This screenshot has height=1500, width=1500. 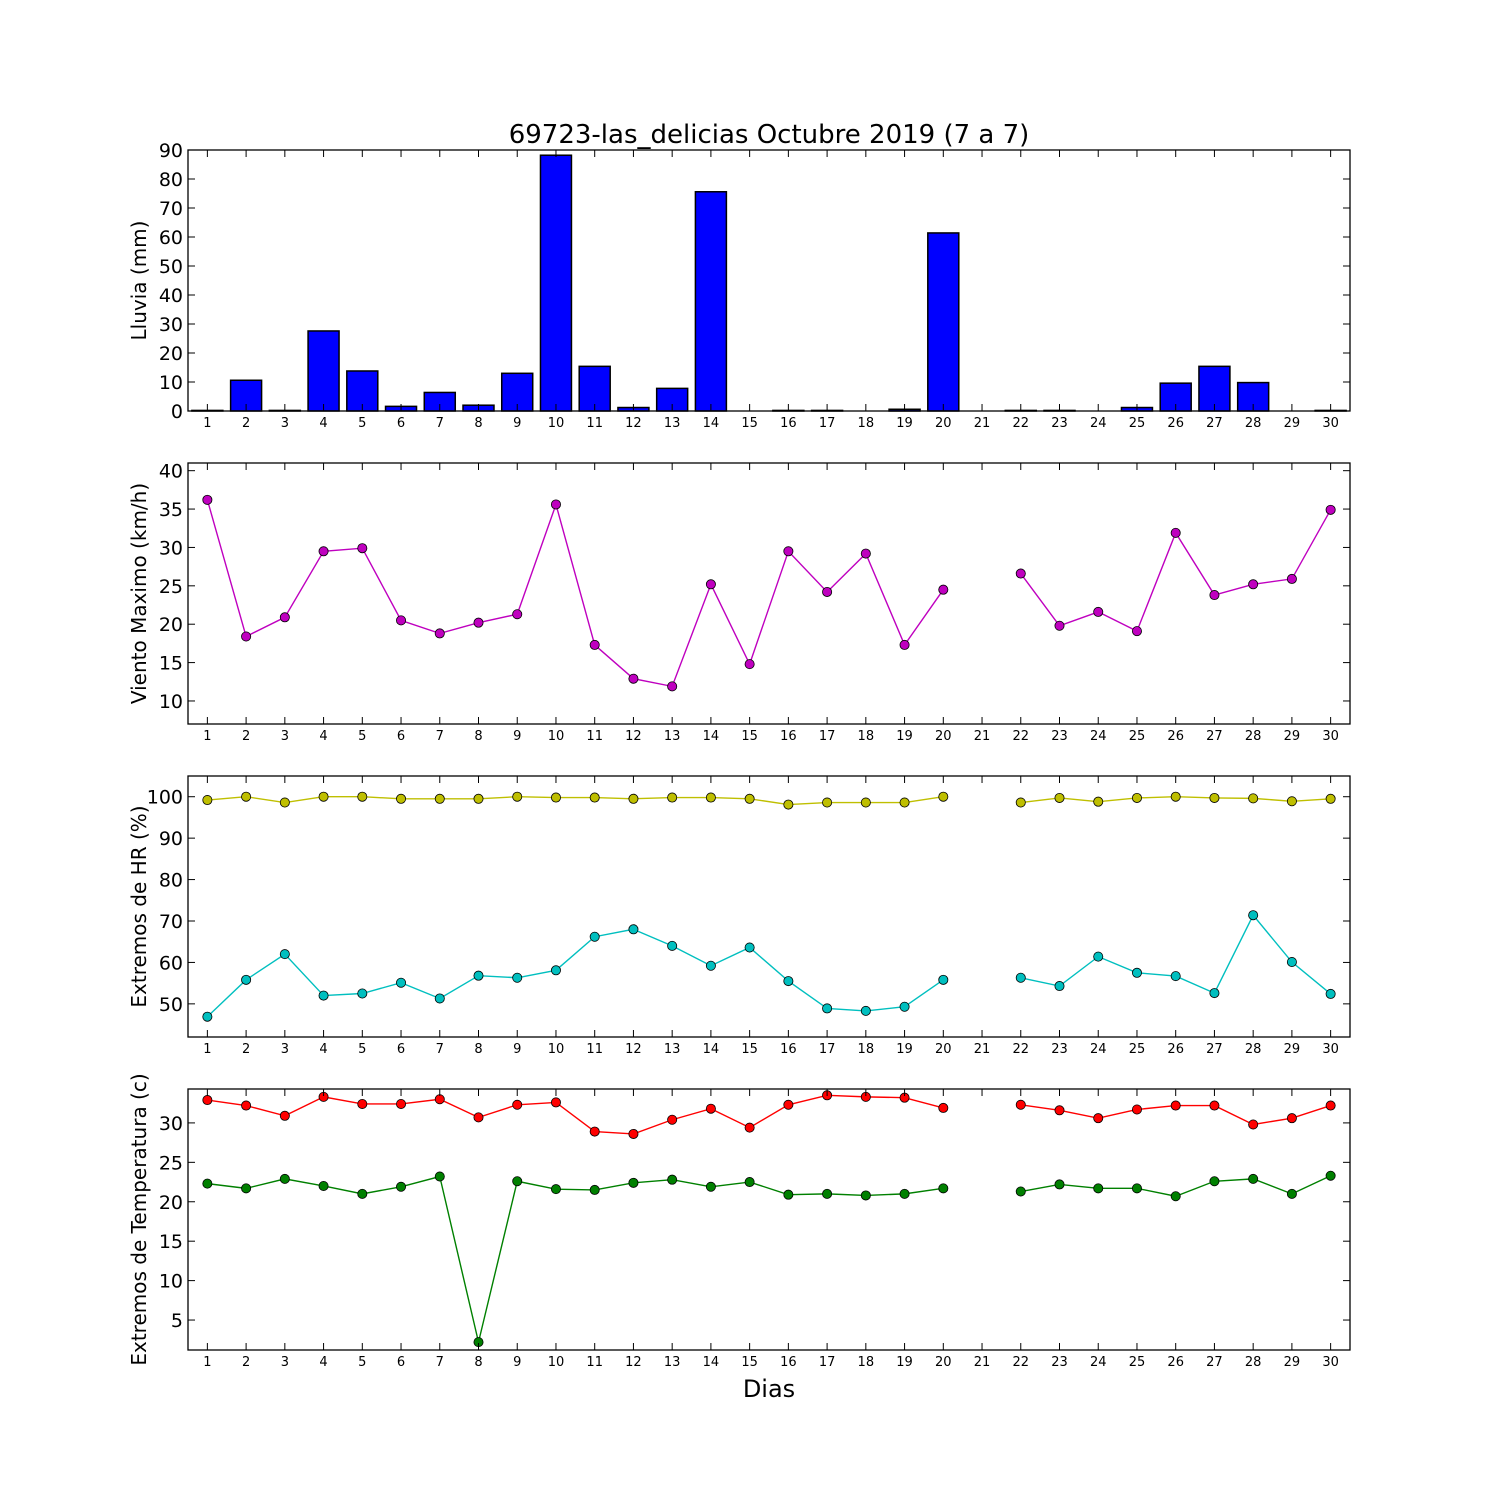 What do you see at coordinates (672, 1049) in the screenshot?
I see `humidity-xtick-label: 13` at bounding box center [672, 1049].